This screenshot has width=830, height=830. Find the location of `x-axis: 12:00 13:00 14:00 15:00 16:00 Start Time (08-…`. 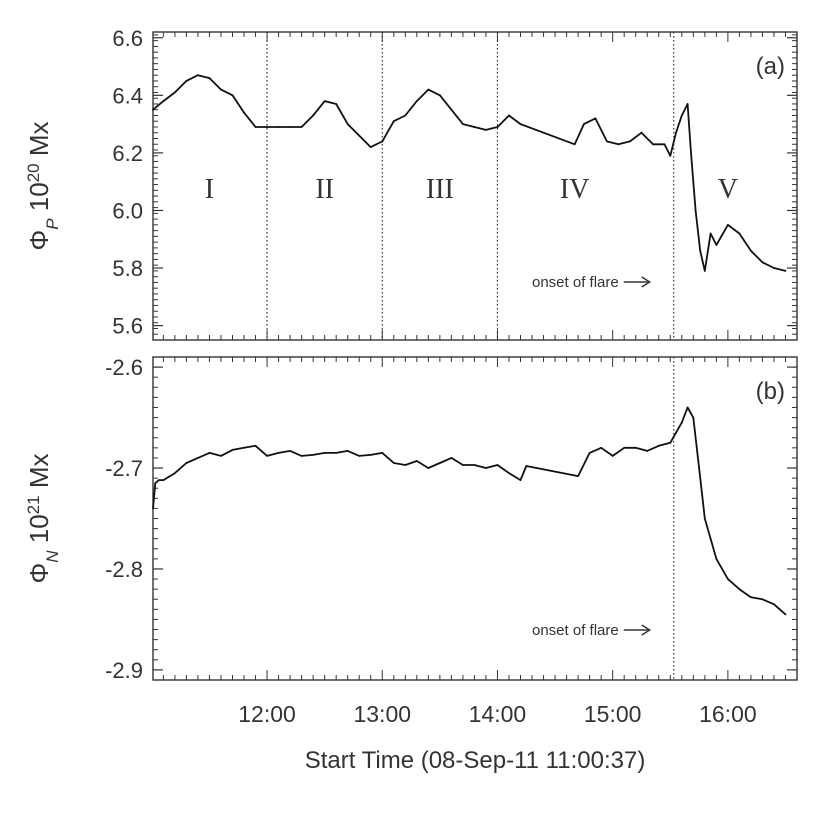

x-axis: 12:00 13:00 14:00 15:00 16:00 Start Time (08-… is located at coordinates (497, 737).